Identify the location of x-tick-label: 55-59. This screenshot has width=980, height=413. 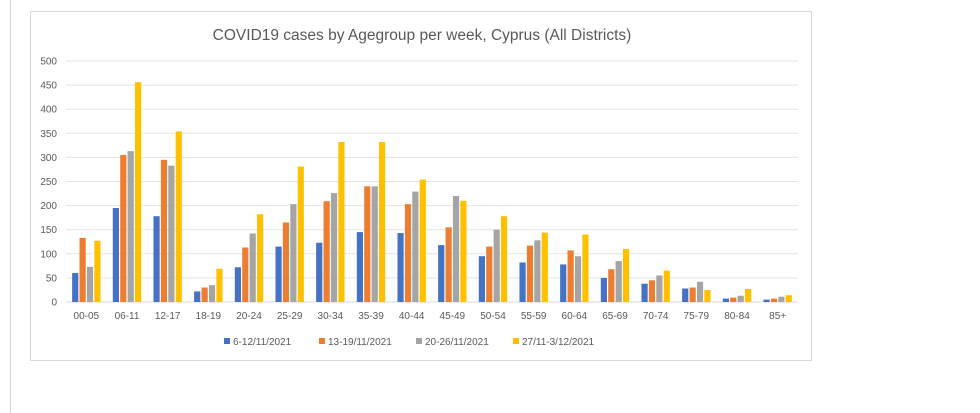
(534, 316).